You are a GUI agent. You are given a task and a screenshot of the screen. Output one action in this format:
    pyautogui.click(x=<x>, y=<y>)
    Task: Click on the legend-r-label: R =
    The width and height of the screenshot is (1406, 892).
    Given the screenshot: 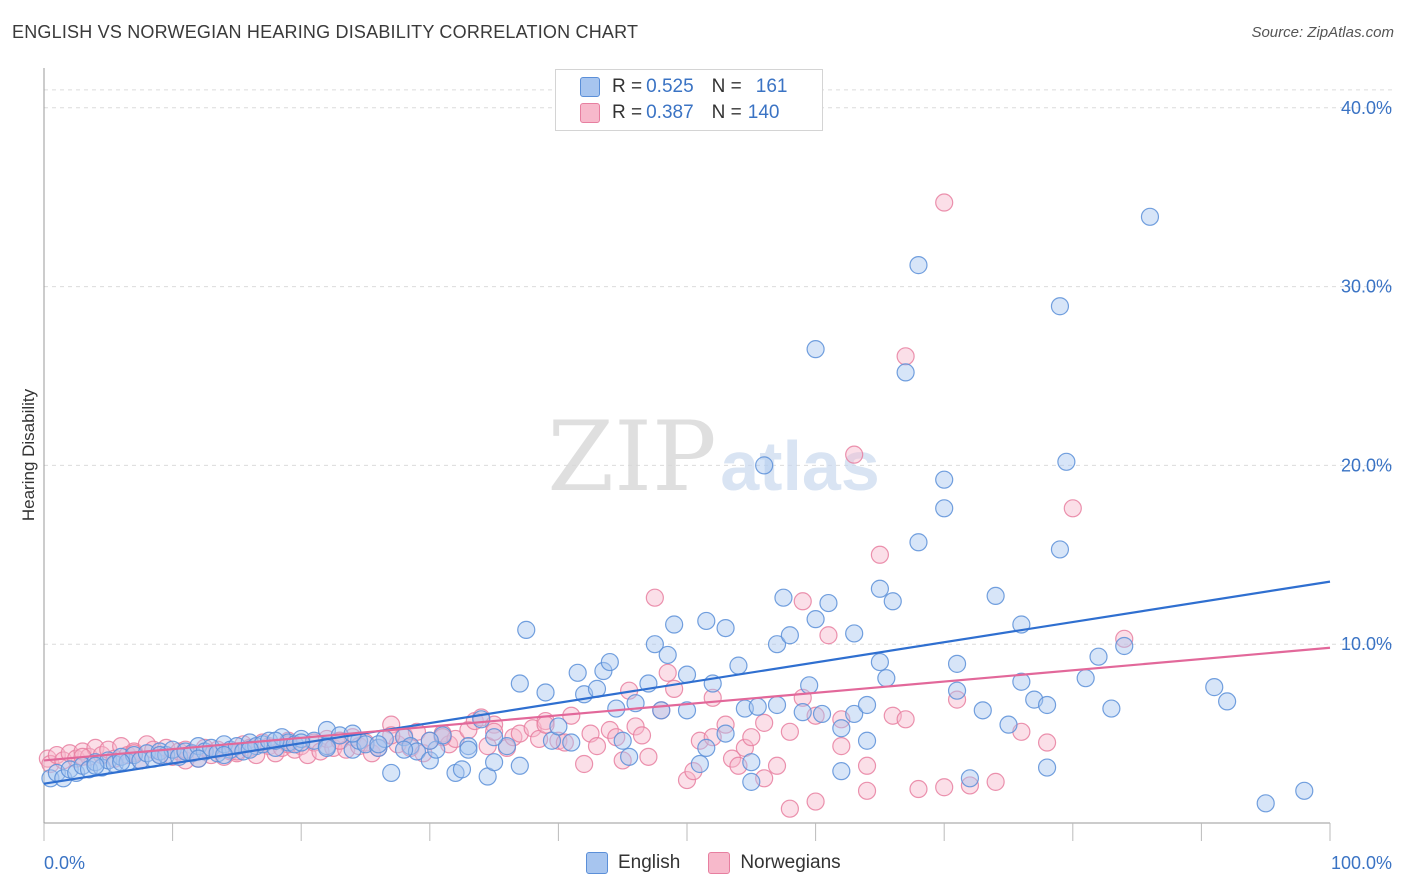 What is the action you would take?
    pyautogui.click(x=627, y=86)
    